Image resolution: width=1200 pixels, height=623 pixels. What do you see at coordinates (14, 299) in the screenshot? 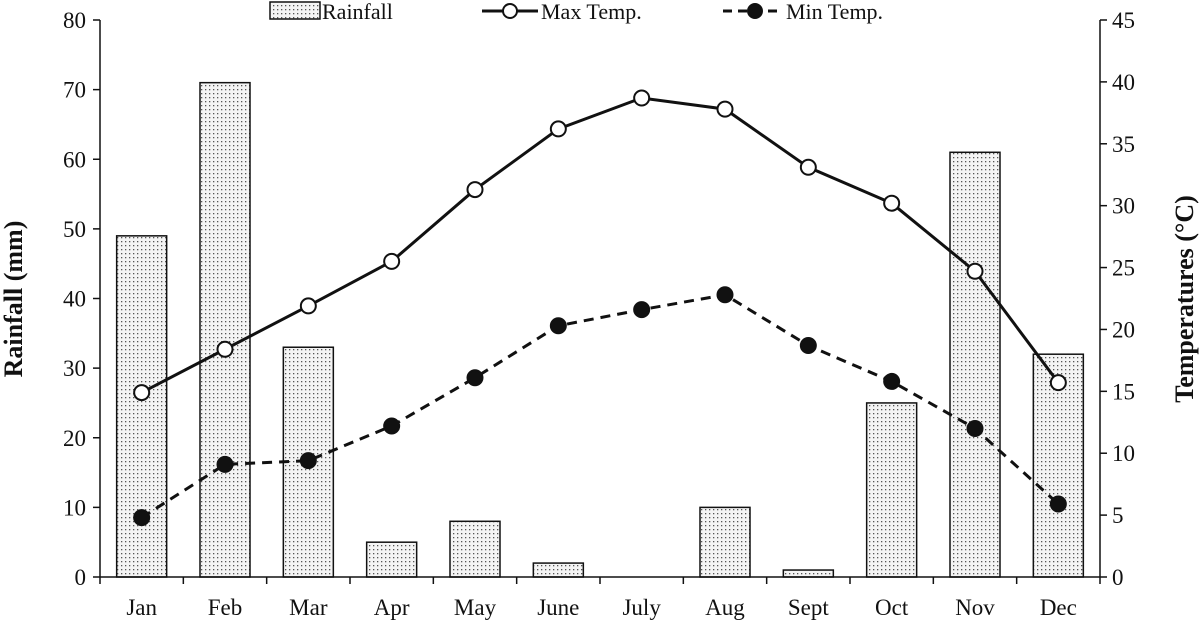
I see `left-axis-title: Rainfall (mm)` at bounding box center [14, 299].